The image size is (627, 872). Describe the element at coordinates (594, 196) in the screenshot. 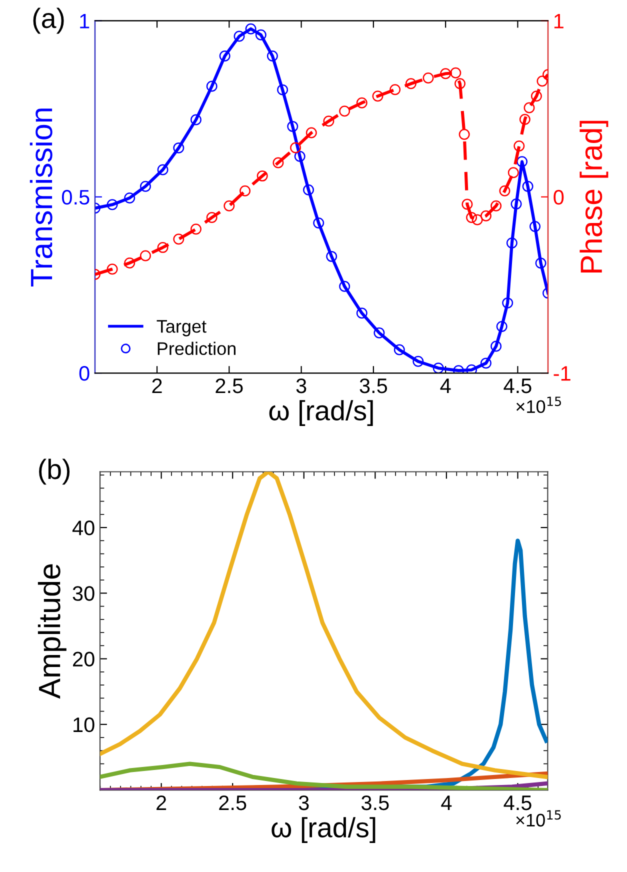

I see `y2-axis-title: Phase [rad]` at that location.